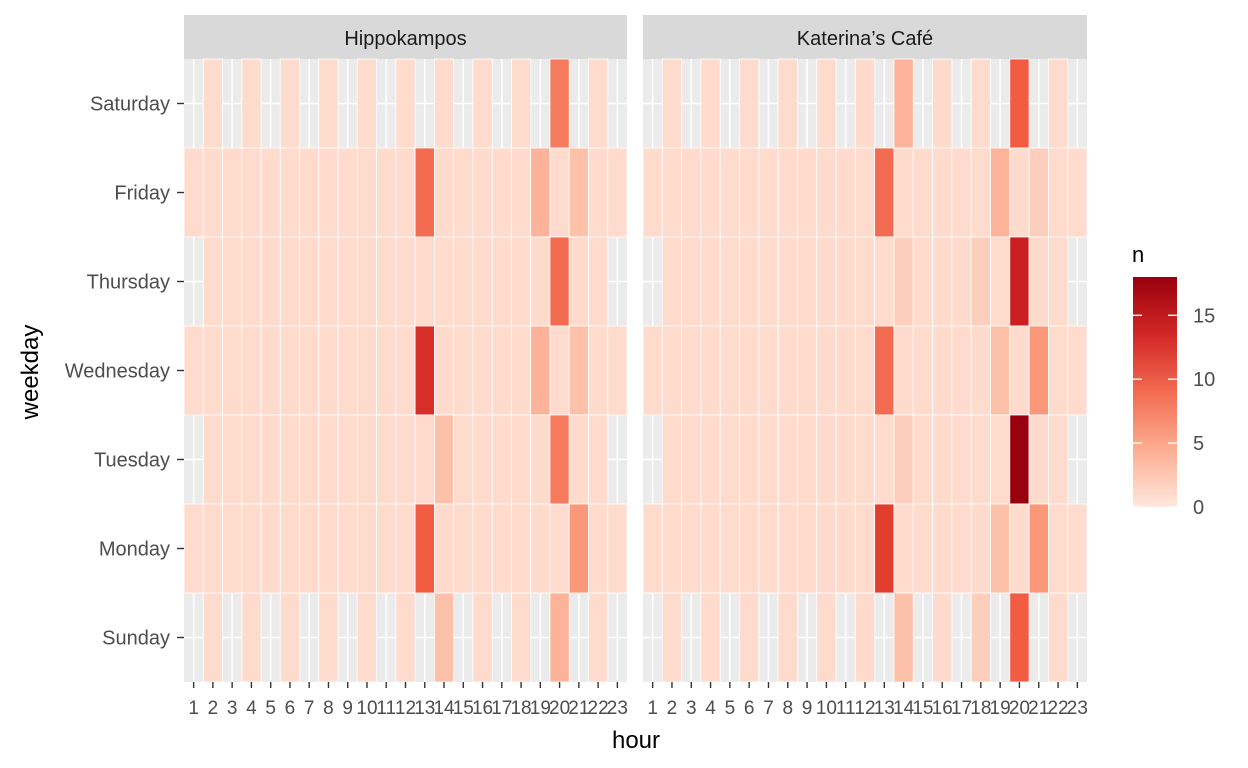 The image size is (1248, 768). Describe the element at coordinates (117, 372) in the screenshot. I see `y-tick-label: Wednesday` at that location.